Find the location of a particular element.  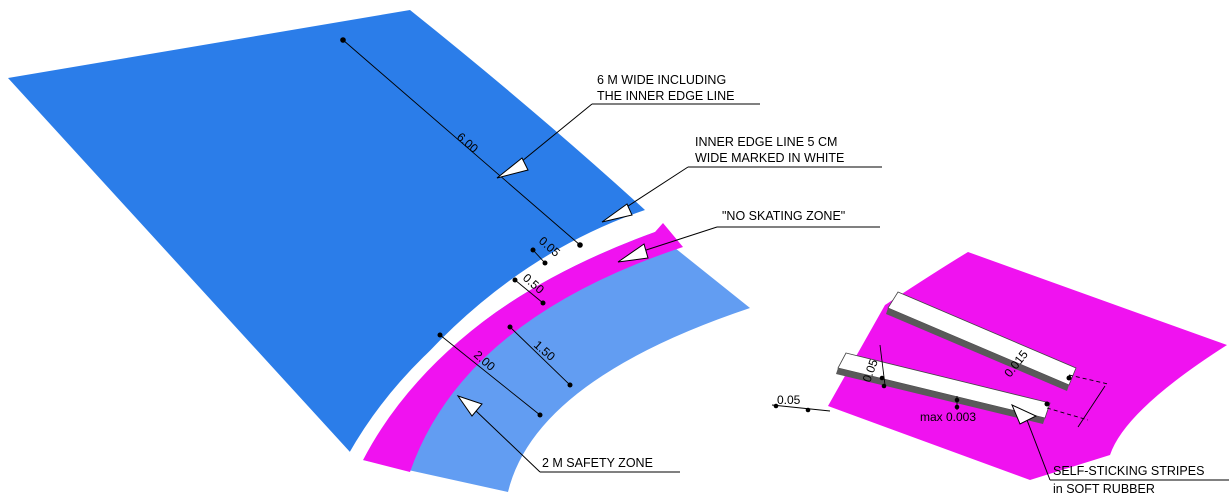

dim-stripe-height: max 0.003 is located at coordinates (948, 410).